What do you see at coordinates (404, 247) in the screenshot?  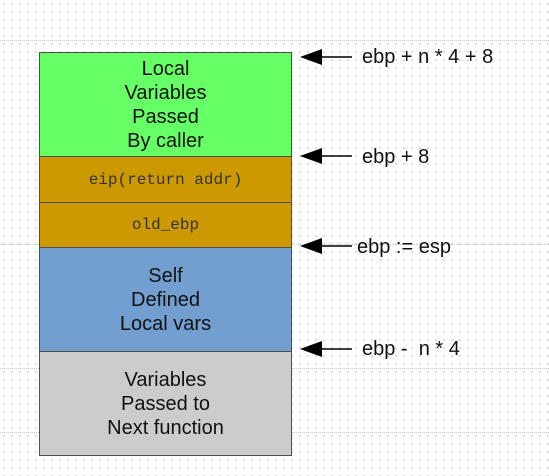 I see `pointer-label-ebp-esp: ebp := esp` at bounding box center [404, 247].